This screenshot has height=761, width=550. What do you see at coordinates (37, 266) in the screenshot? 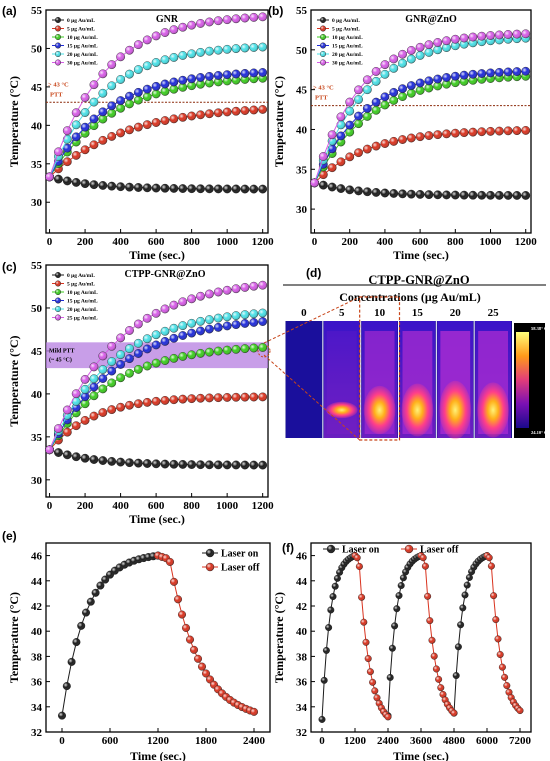
I see `y-tick-label: 55` at bounding box center [37, 266].